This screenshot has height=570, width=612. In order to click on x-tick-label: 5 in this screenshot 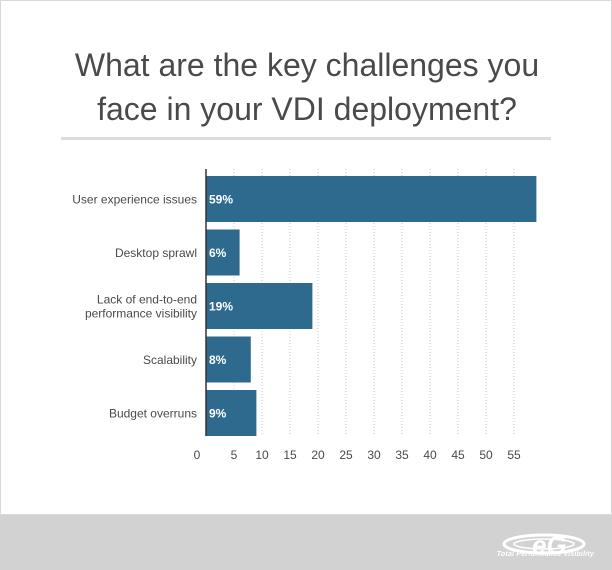, I will do `click(234, 455)`.